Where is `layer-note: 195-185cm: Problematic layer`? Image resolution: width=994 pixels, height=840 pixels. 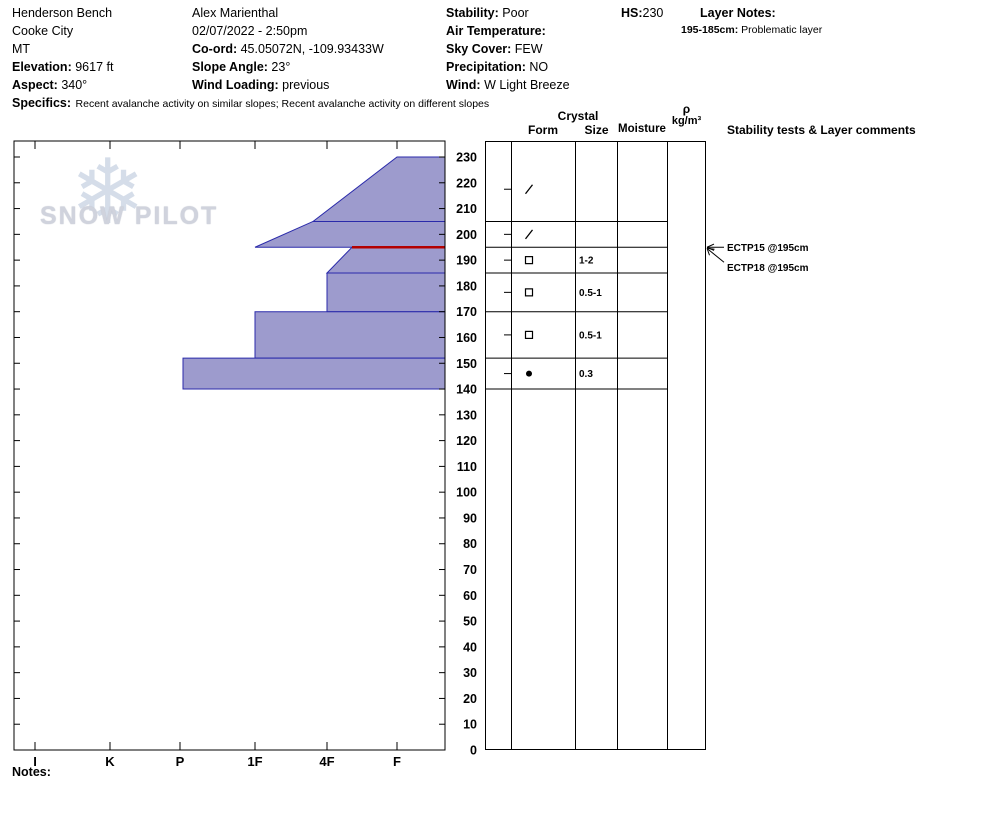 layer-note: 195-185cm: Problematic layer is located at coordinates (751, 30).